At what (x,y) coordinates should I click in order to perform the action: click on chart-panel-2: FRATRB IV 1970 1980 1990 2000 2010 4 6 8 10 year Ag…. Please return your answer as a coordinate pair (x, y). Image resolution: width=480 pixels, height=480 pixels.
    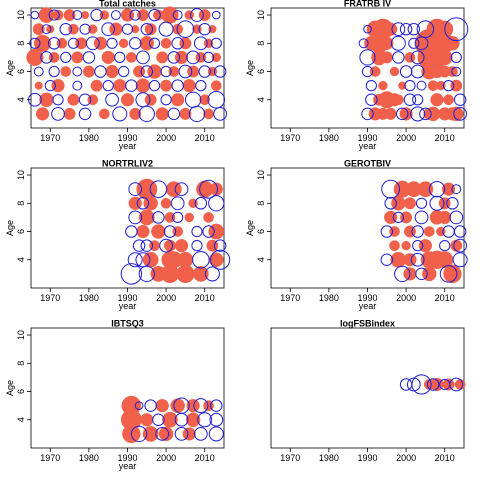
    Looking at the image, I should click on (357, 75).